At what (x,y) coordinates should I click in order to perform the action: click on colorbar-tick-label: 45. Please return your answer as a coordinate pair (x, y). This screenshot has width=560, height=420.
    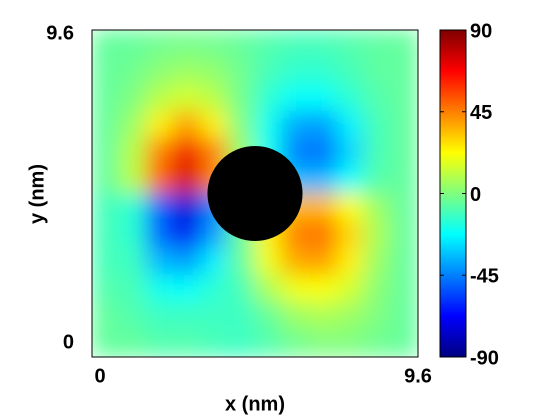
    Looking at the image, I should click on (481, 113).